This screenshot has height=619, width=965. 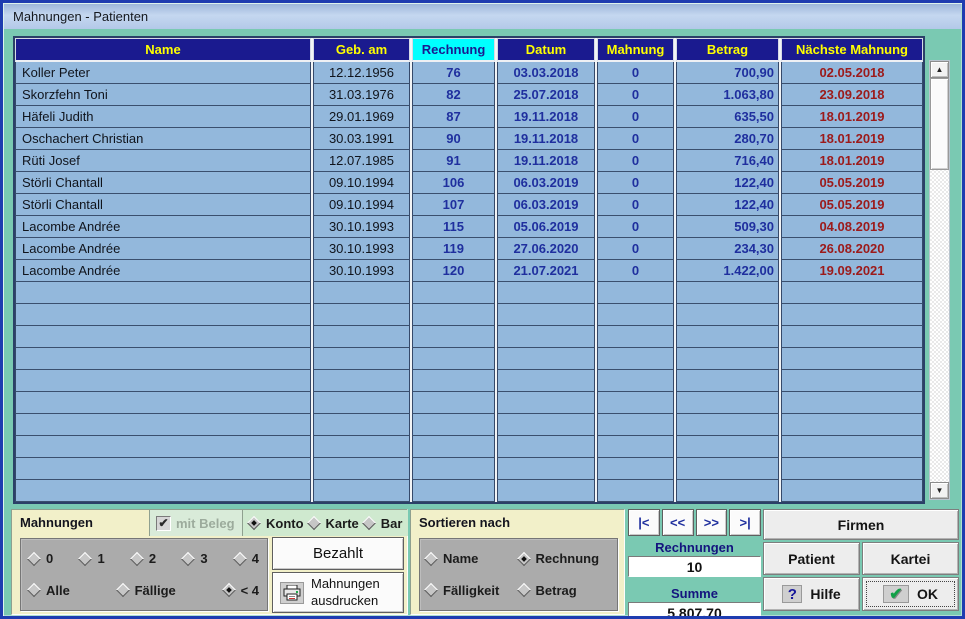 I want to click on table-cell: 25.07.2018, so click(x=546, y=95).